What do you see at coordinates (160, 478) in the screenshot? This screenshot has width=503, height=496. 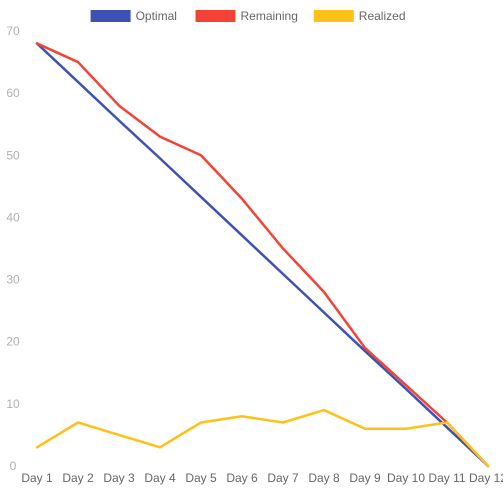 I see `x-tick-label: Day 4` at bounding box center [160, 478].